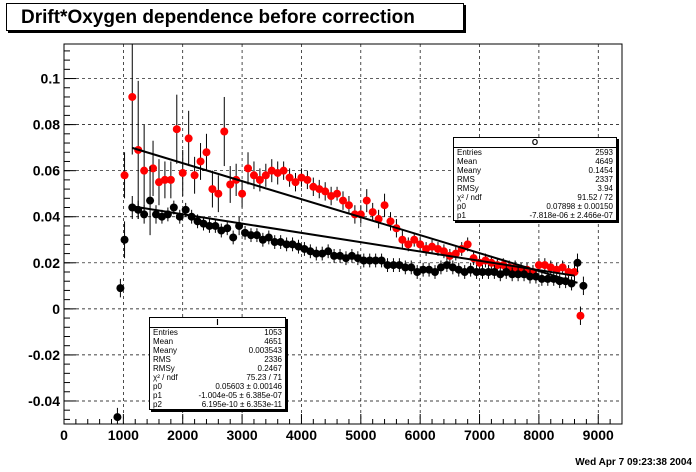 The width and height of the screenshot is (696, 472). What do you see at coordinates (46, 171) in the screenshot?
I see `y-tick-label: 0.06` at bounding box center [46, 171].